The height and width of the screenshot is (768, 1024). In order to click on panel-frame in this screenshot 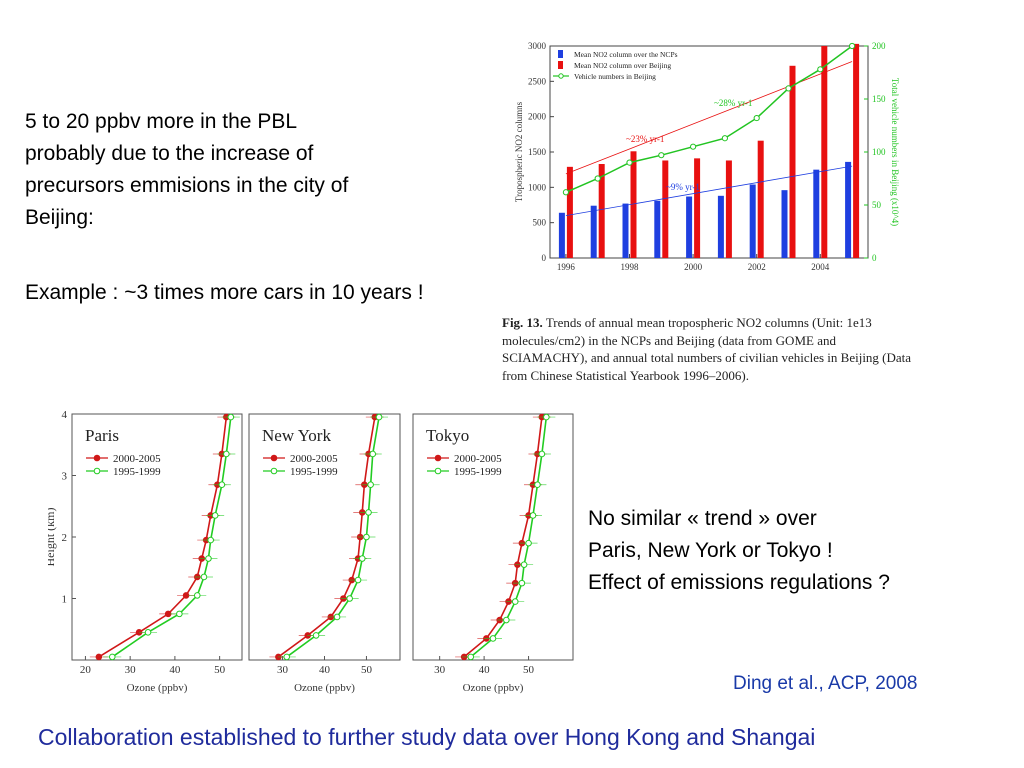, I will do `click(157, 537)`.